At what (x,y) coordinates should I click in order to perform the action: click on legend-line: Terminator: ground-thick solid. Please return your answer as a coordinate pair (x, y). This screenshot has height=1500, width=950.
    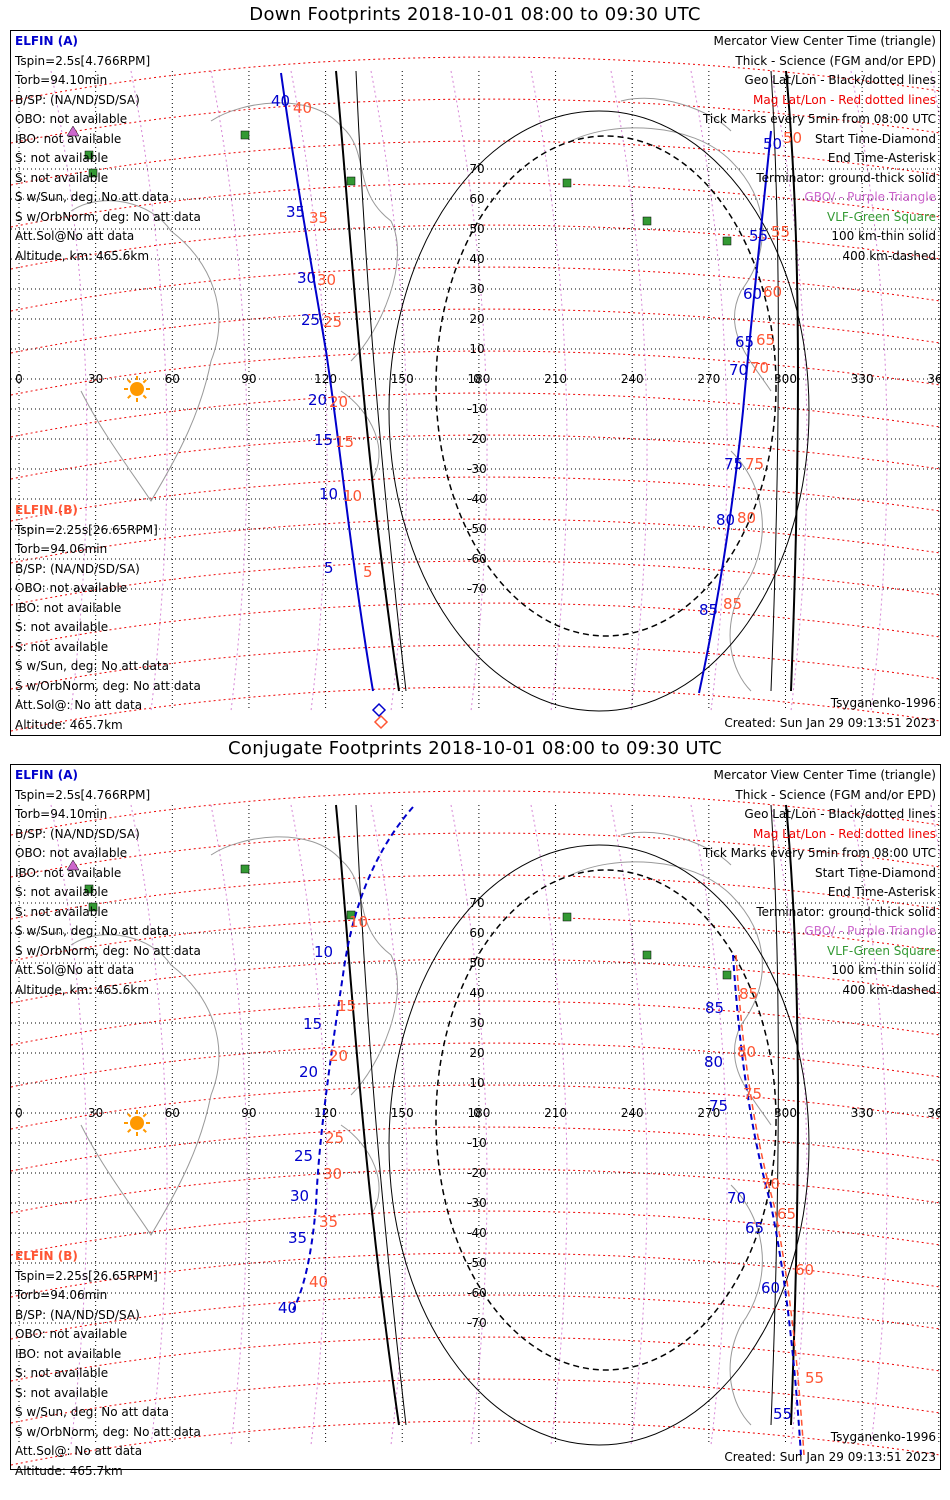
    Looking at the image, I should click on (846, 177).